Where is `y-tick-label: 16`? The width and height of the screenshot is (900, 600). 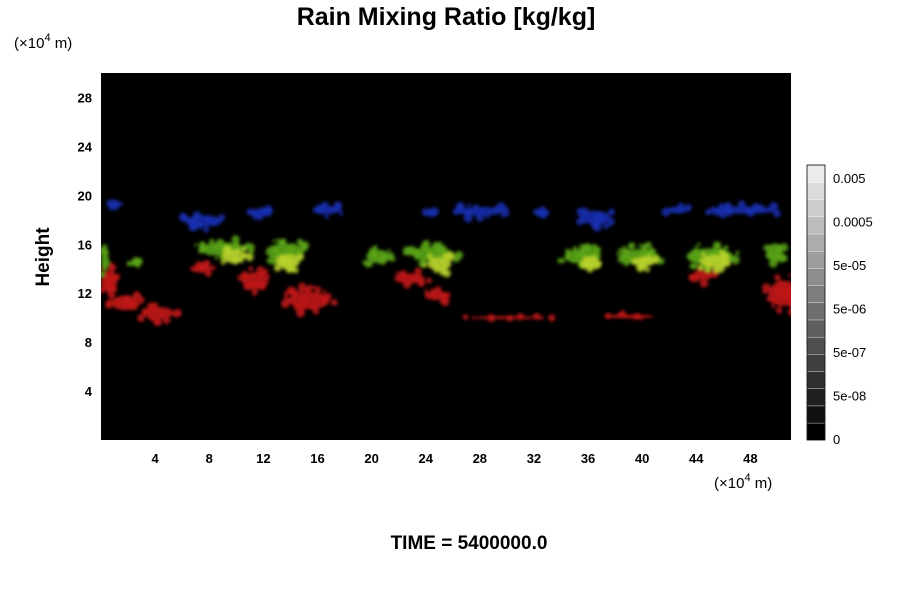 y-tick-label: 16 is located at coordinates (85, 244).